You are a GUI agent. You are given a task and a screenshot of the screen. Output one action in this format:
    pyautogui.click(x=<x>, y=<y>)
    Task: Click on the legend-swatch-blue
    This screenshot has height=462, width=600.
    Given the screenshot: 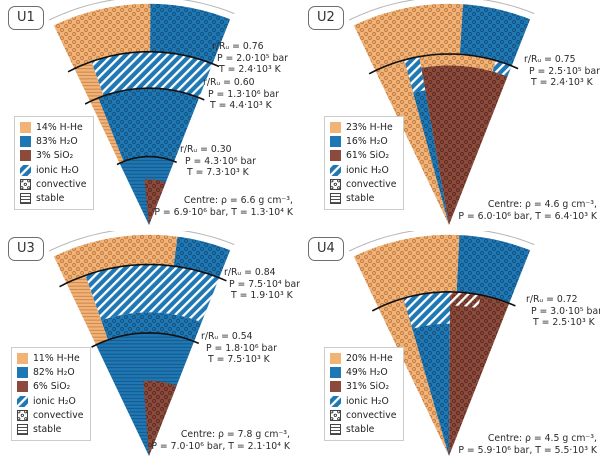 What is the action you would take?
    pyautogui.click(x=335, y=142)
    